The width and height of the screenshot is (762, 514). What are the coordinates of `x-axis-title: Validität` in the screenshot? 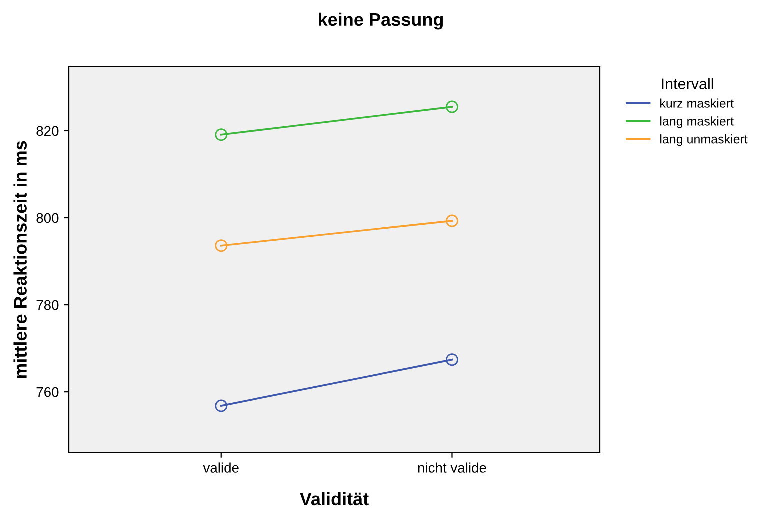 It's located at (334, 499).